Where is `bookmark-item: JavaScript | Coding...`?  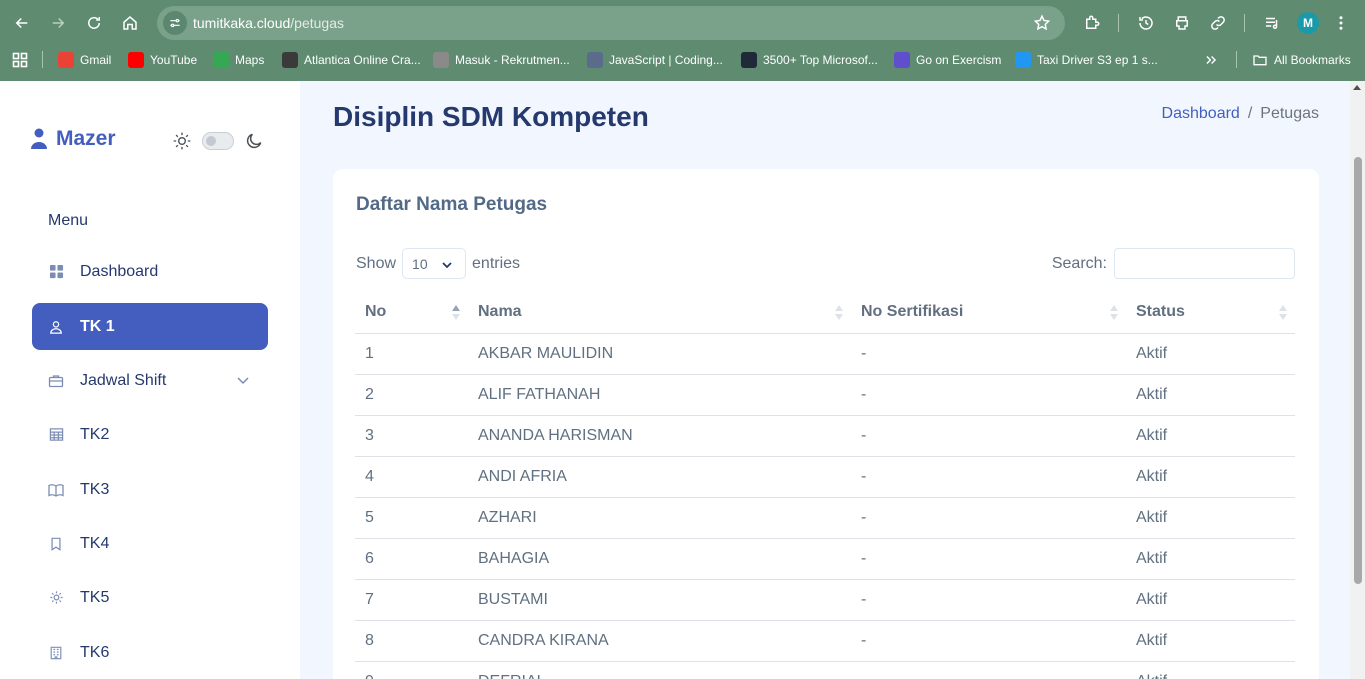
bookmark-item: JavaScript | Coding... is located at coordinates (655, 60).